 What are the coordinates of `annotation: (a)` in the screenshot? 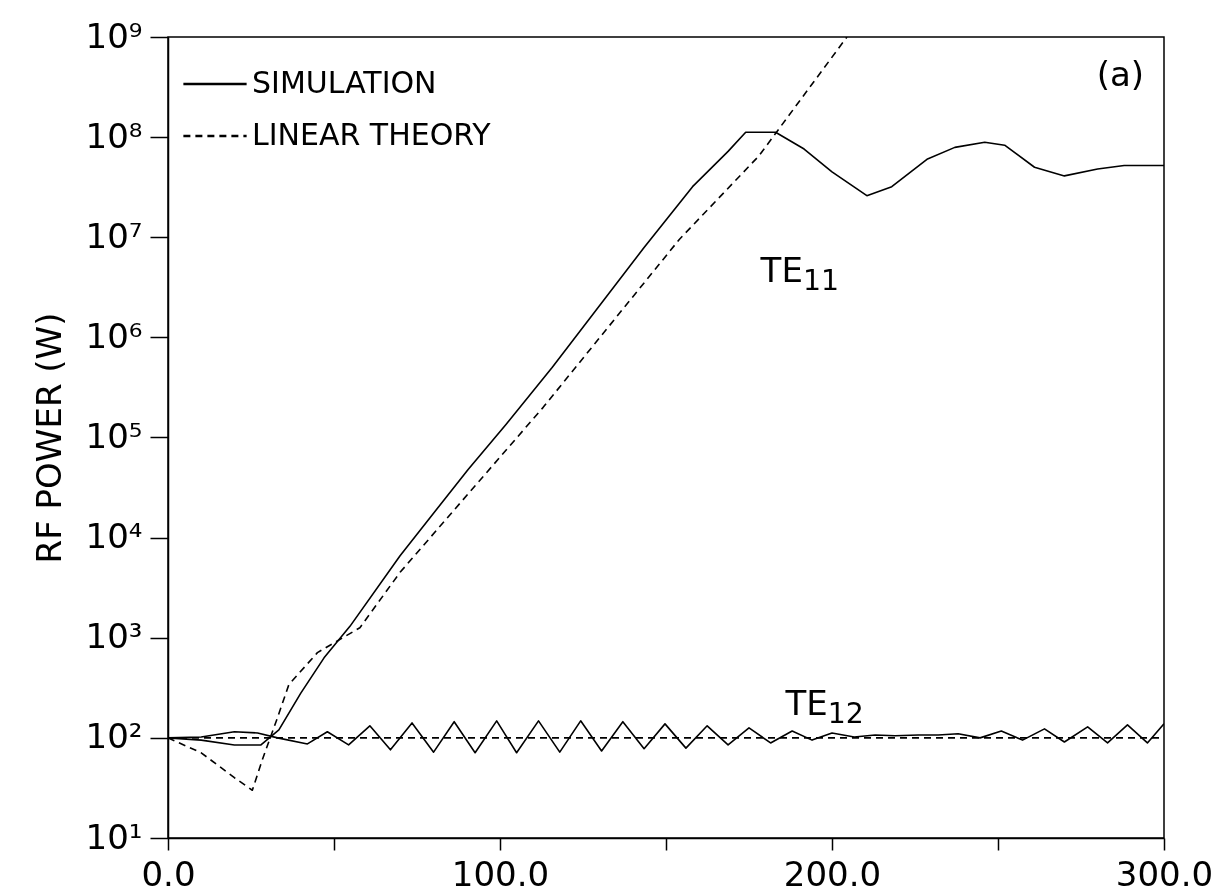 It's located at (1120, 74).